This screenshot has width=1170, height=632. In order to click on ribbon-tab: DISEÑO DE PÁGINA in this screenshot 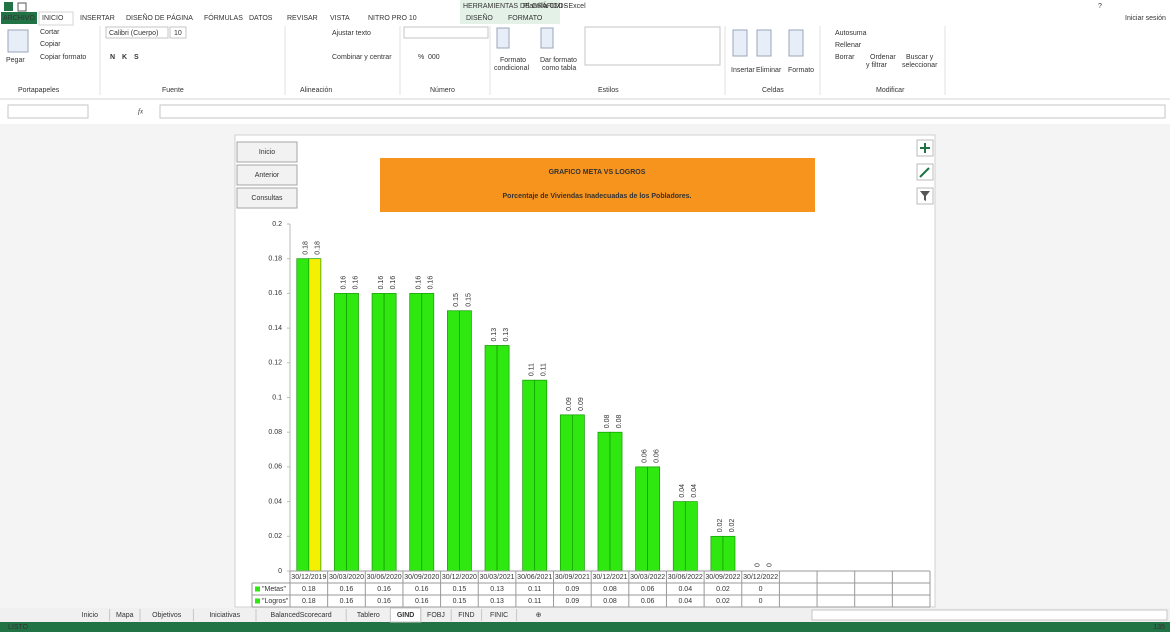, I will do `click(159, 17)`.